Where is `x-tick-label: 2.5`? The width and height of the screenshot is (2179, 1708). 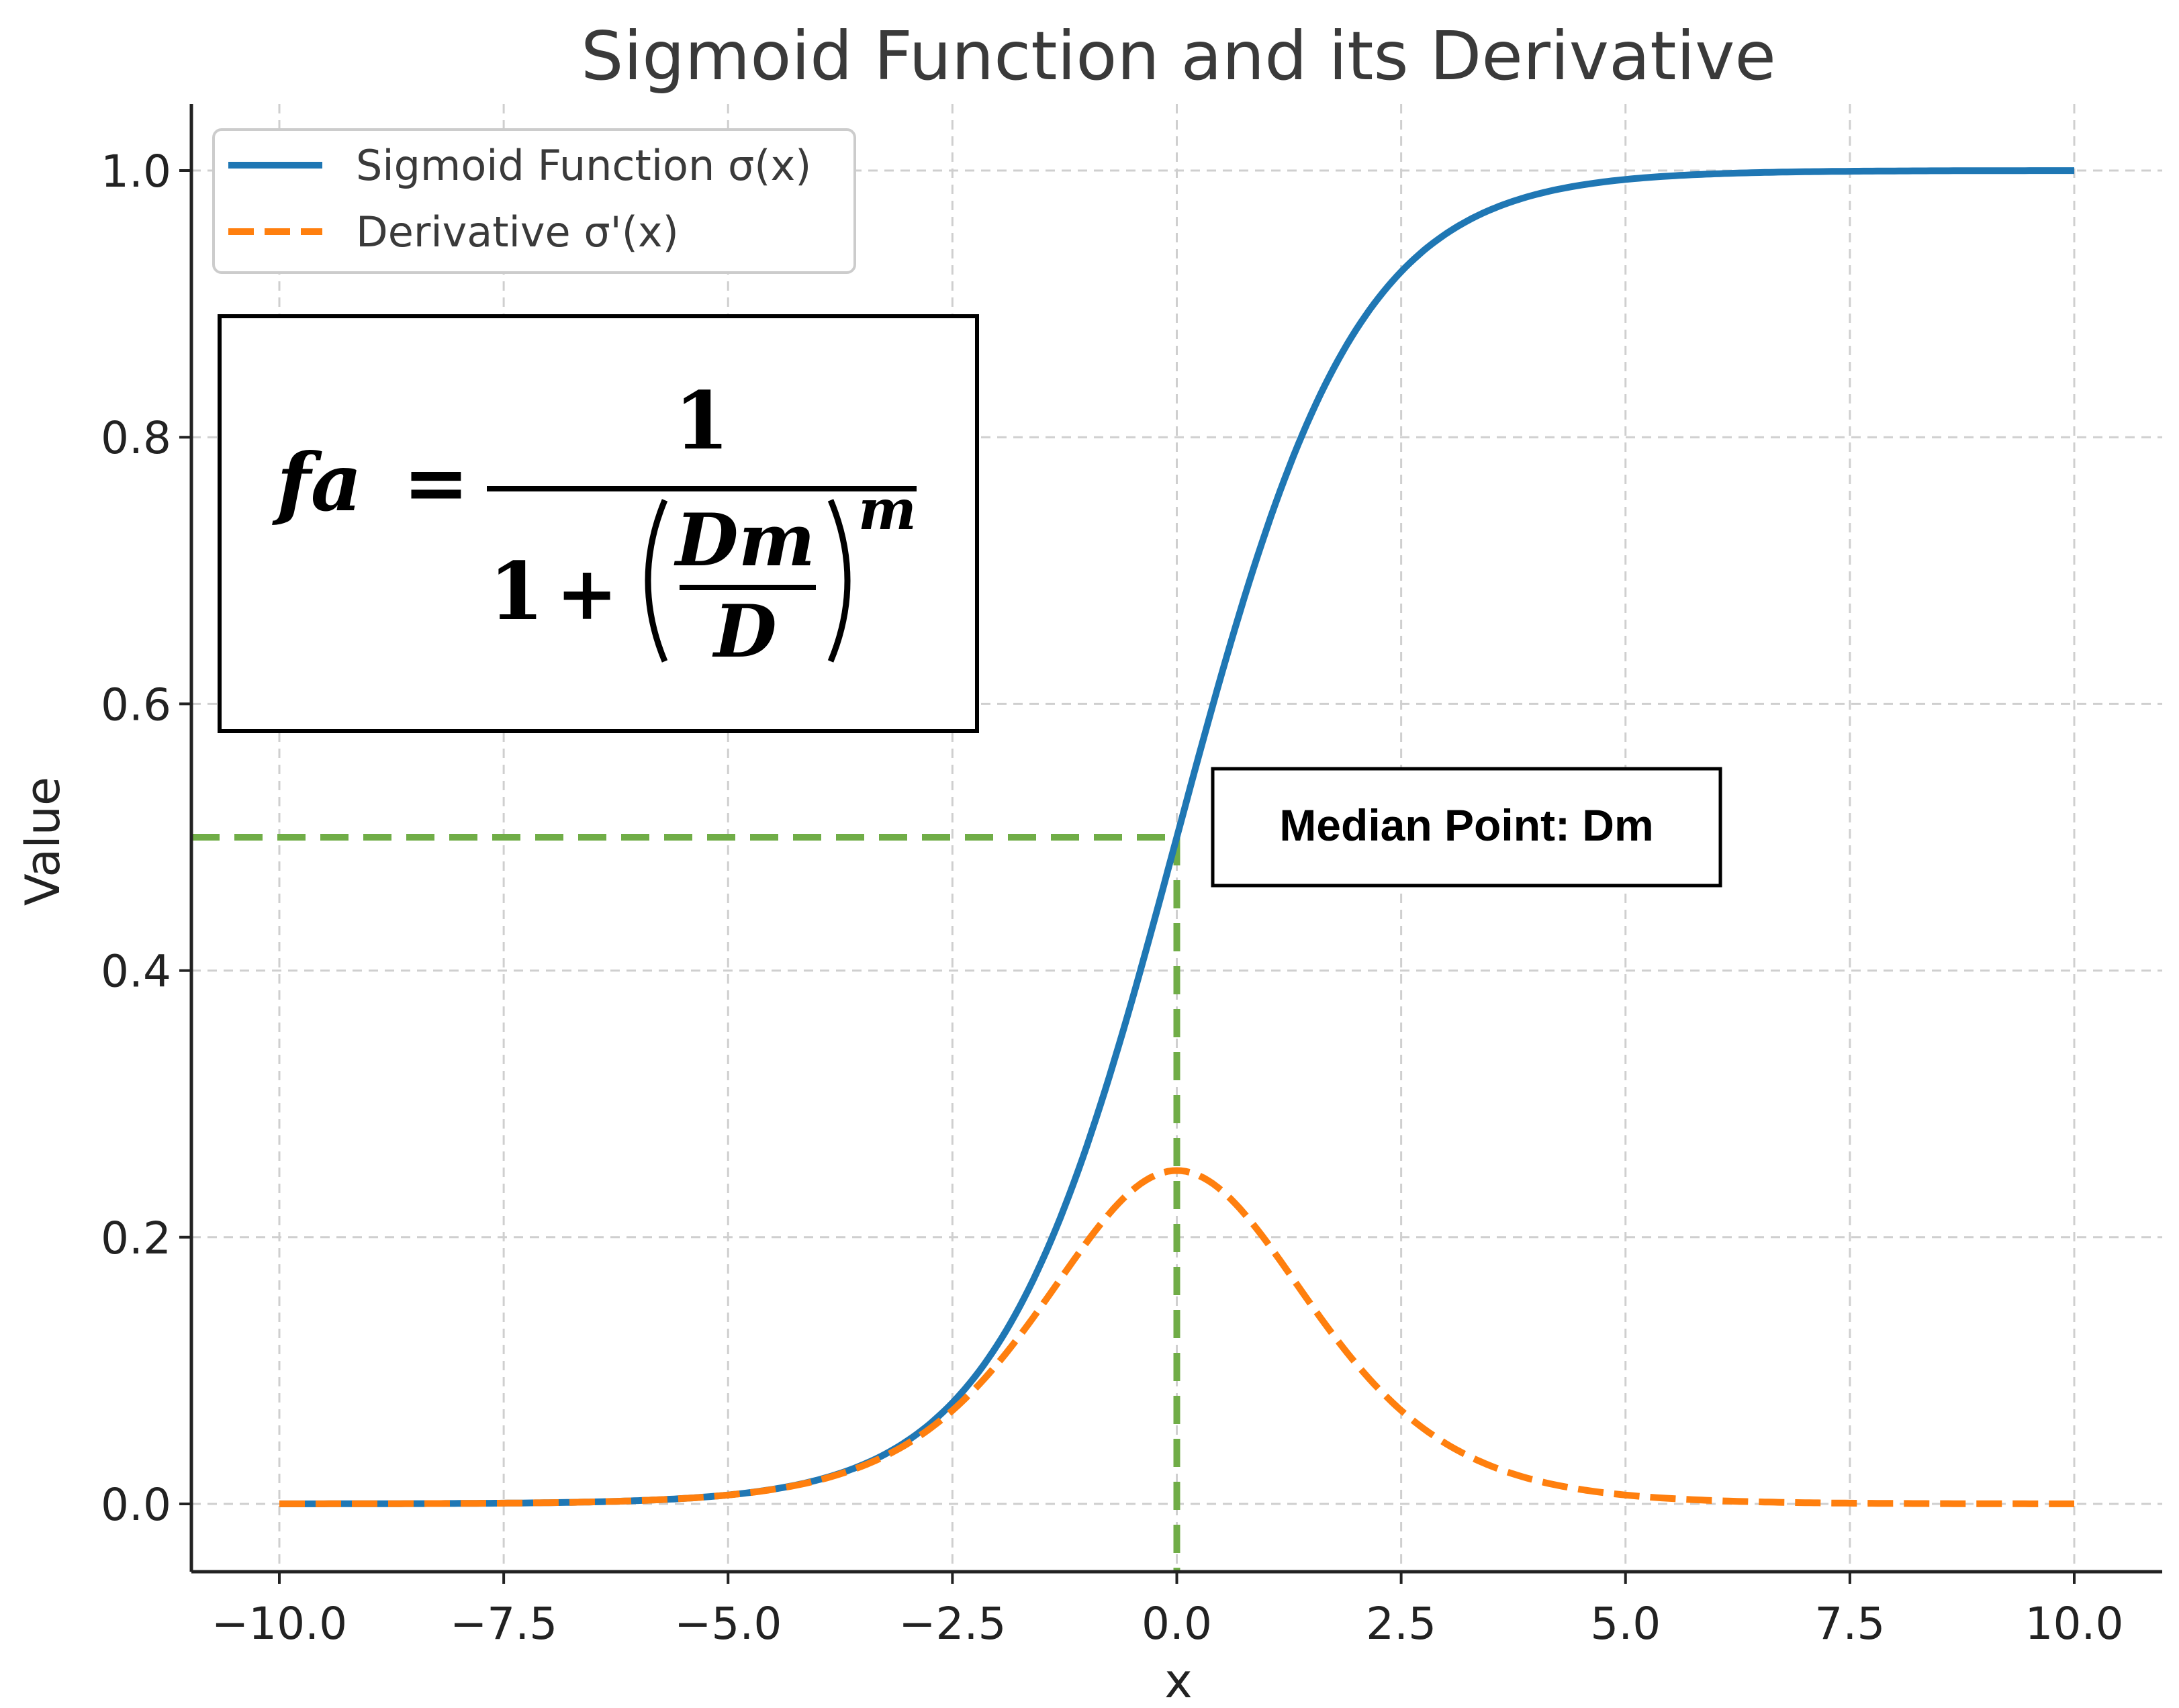 x-tick-label: 2.5 is located at coordinates (1401, 1624).